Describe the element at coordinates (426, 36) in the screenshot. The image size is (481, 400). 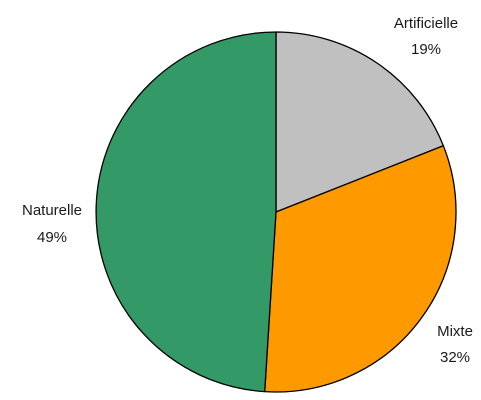
I see `slice-label-artificielle: Artificielle 19%` at that location.